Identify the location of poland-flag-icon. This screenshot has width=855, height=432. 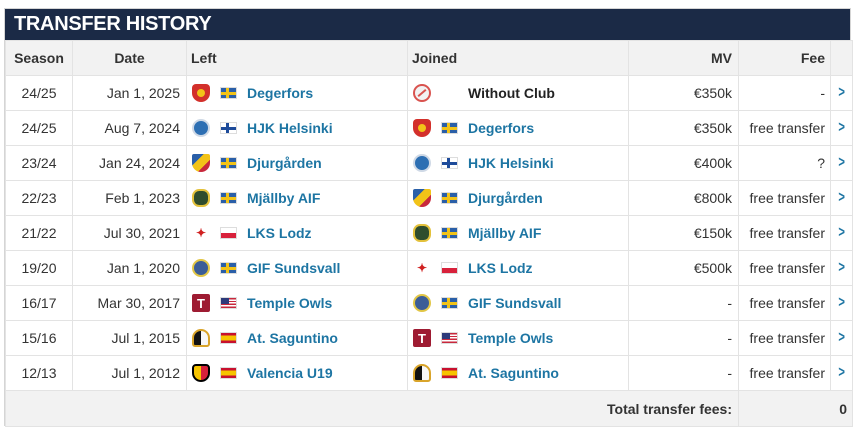
(228, 233).